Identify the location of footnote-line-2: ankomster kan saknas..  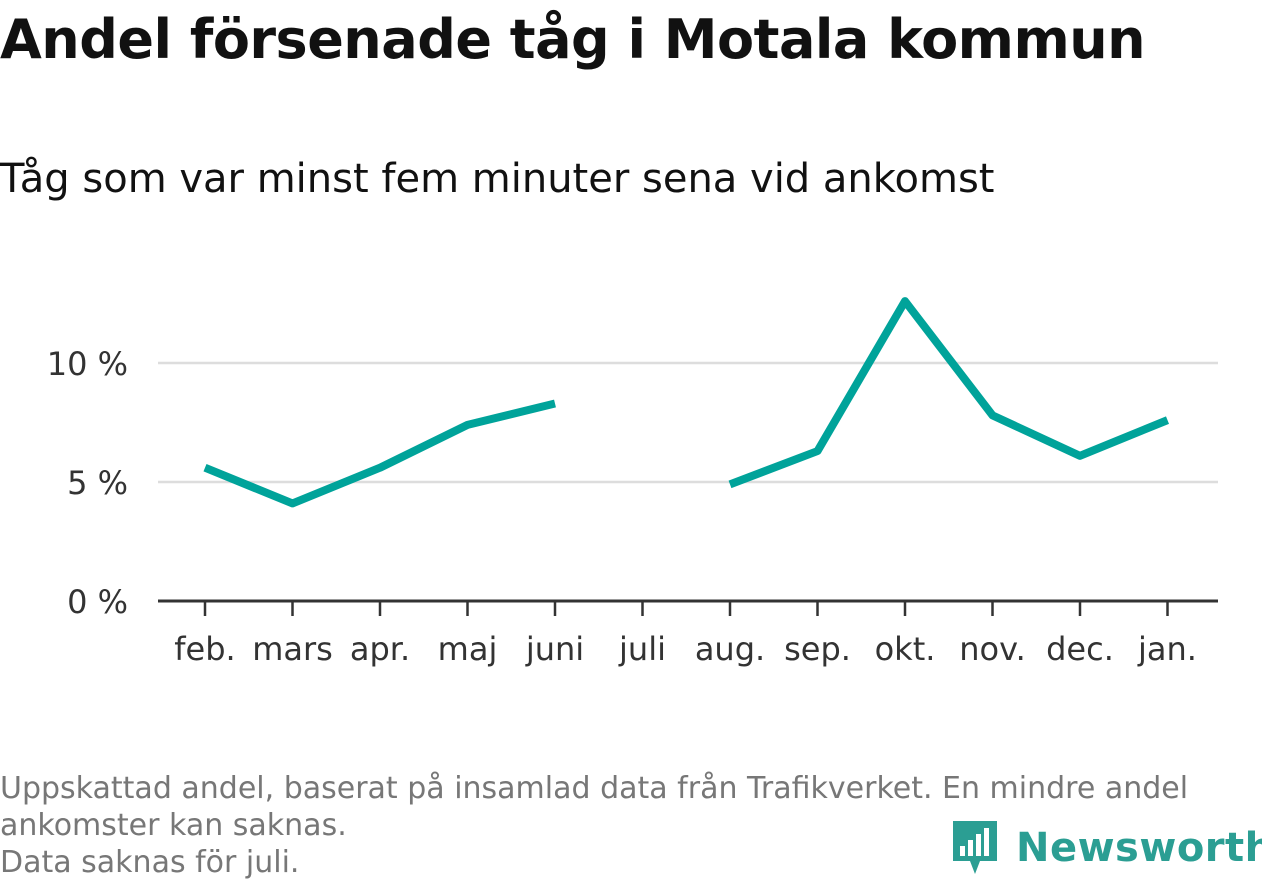
(173, 825).